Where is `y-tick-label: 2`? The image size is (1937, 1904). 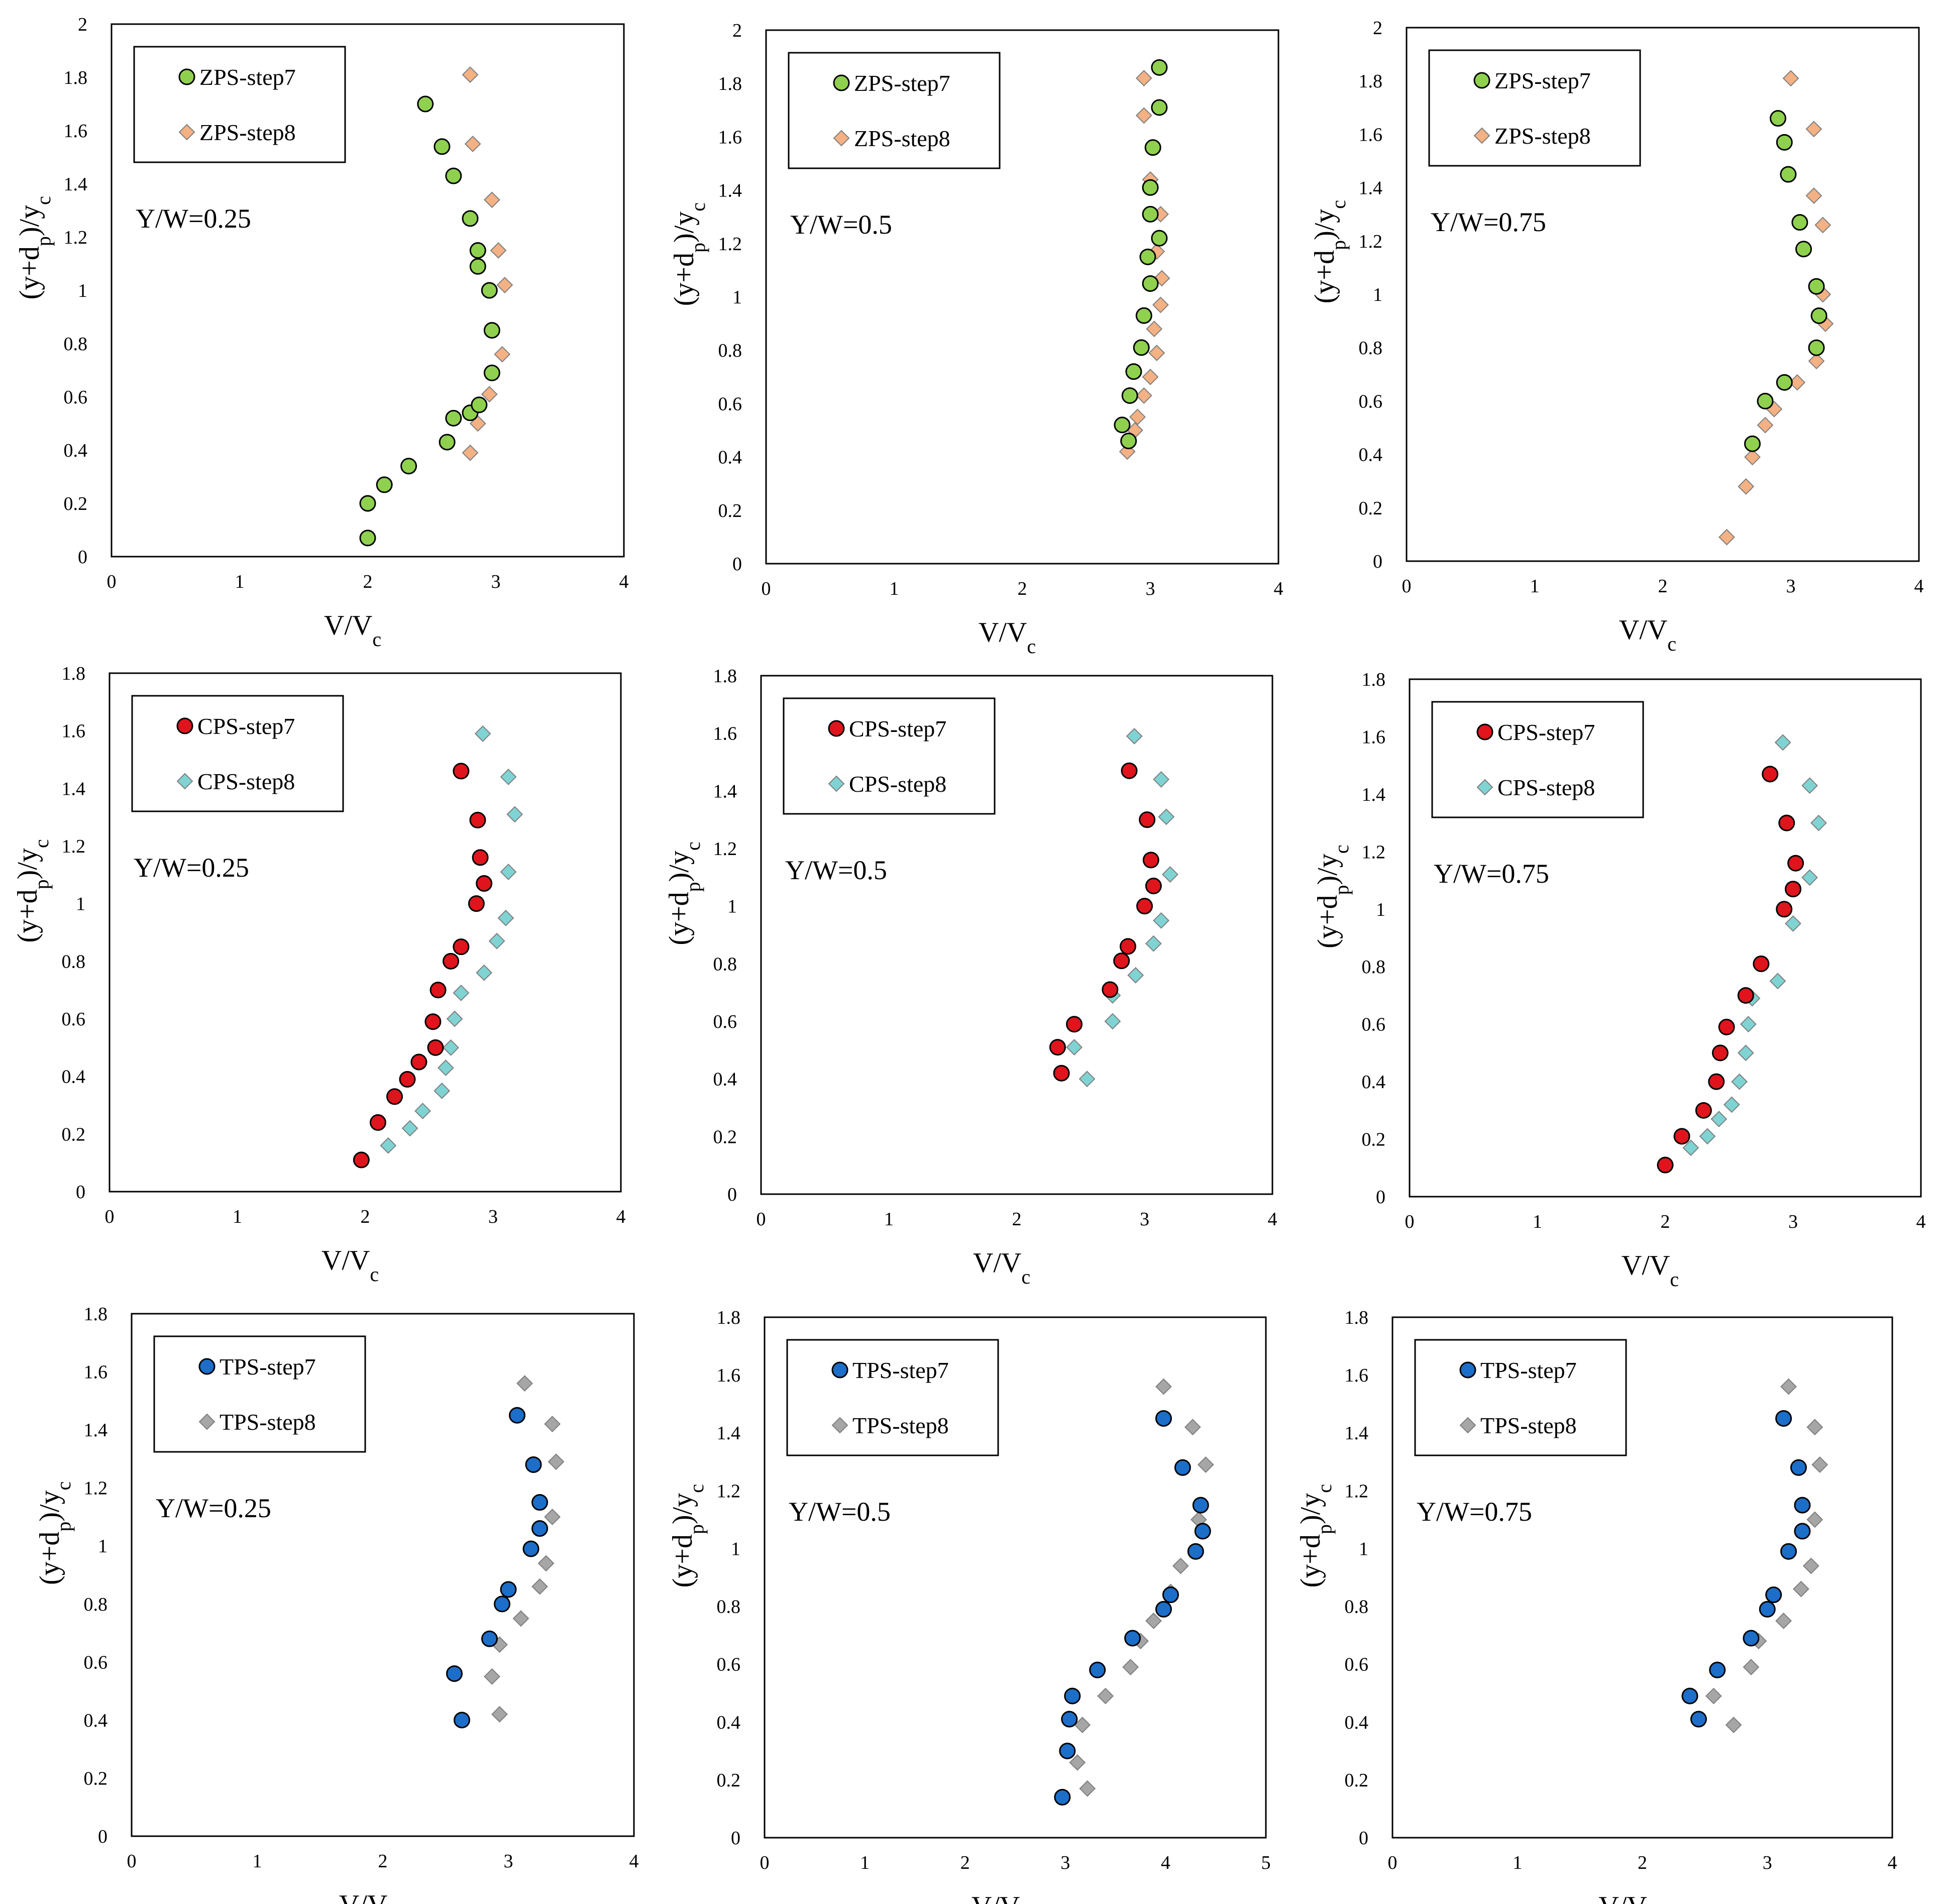
y-tick-label: 2 is located at coordinates (1377, 29).